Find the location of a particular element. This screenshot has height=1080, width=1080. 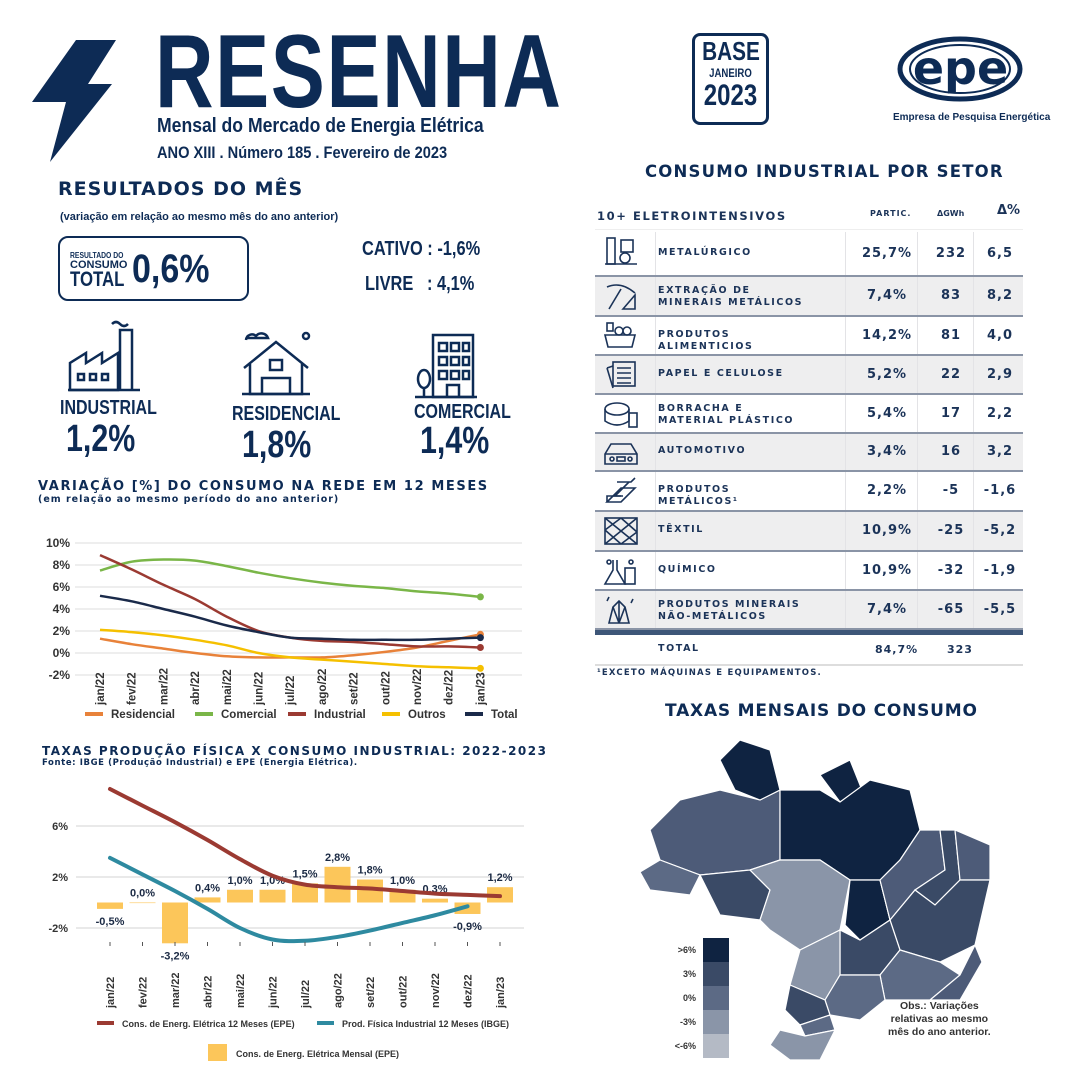

sector-title: CONSUMO INDUSTRIAL POR SETOR is located at coordinates (824, 171).